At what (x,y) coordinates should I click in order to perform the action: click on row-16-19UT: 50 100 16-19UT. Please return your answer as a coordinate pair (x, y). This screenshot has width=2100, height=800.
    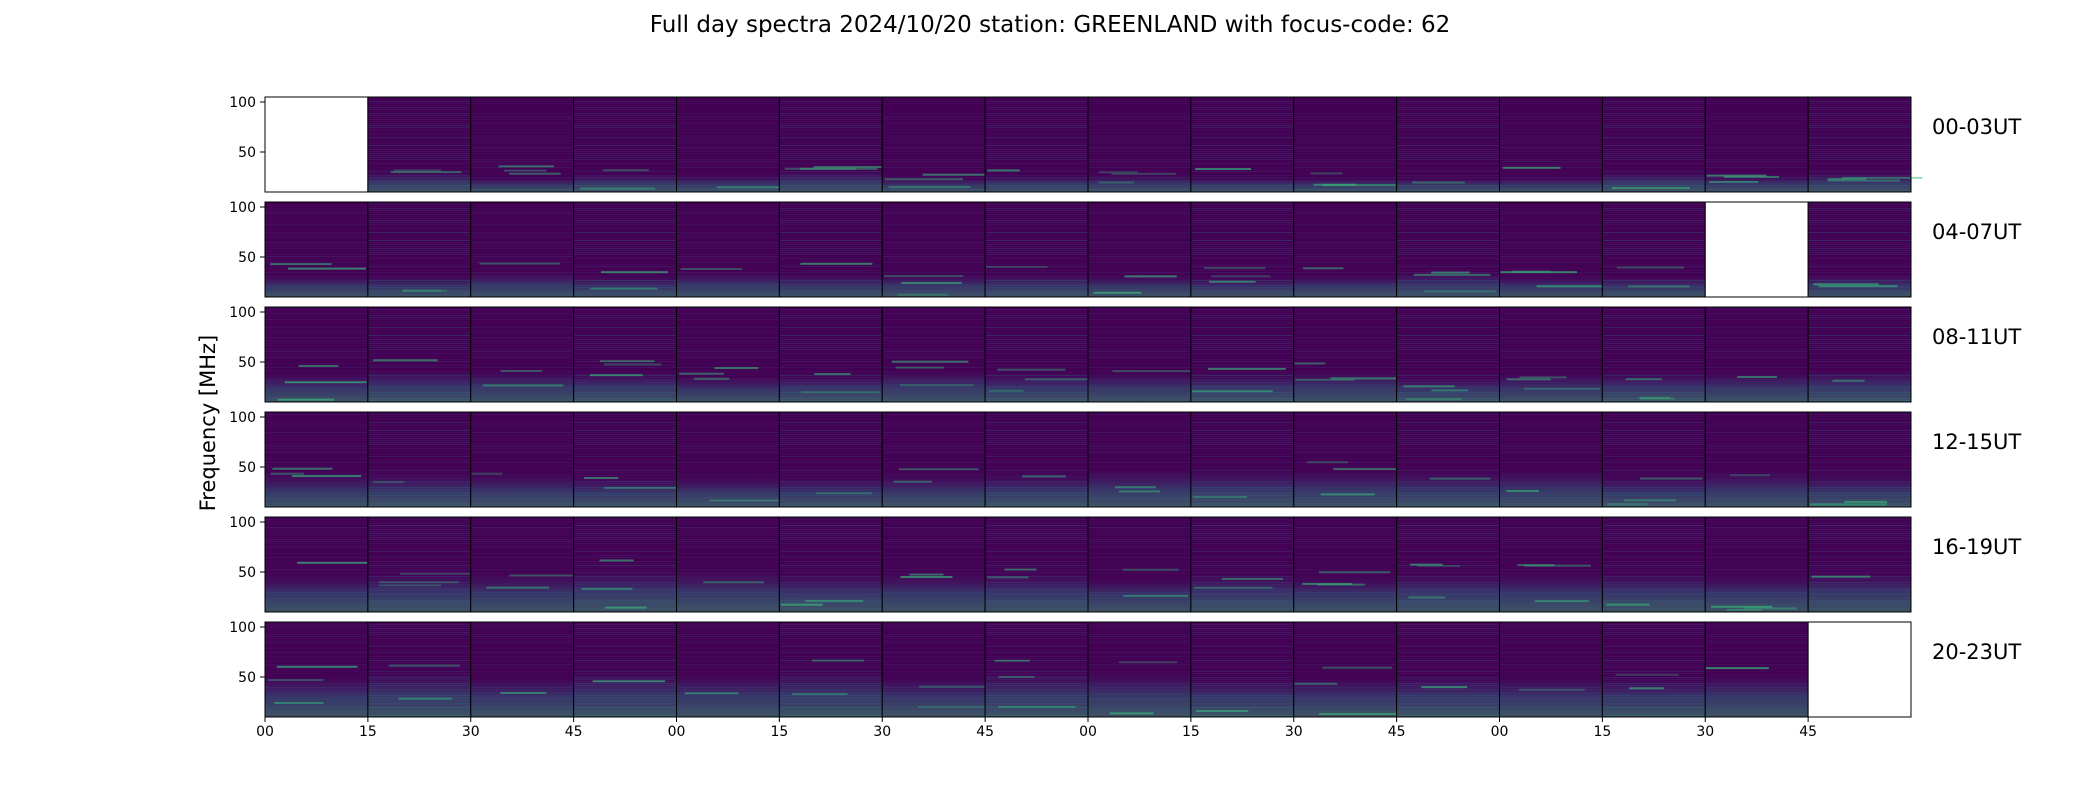
    Looking at the image, I should click on (1125, 564).